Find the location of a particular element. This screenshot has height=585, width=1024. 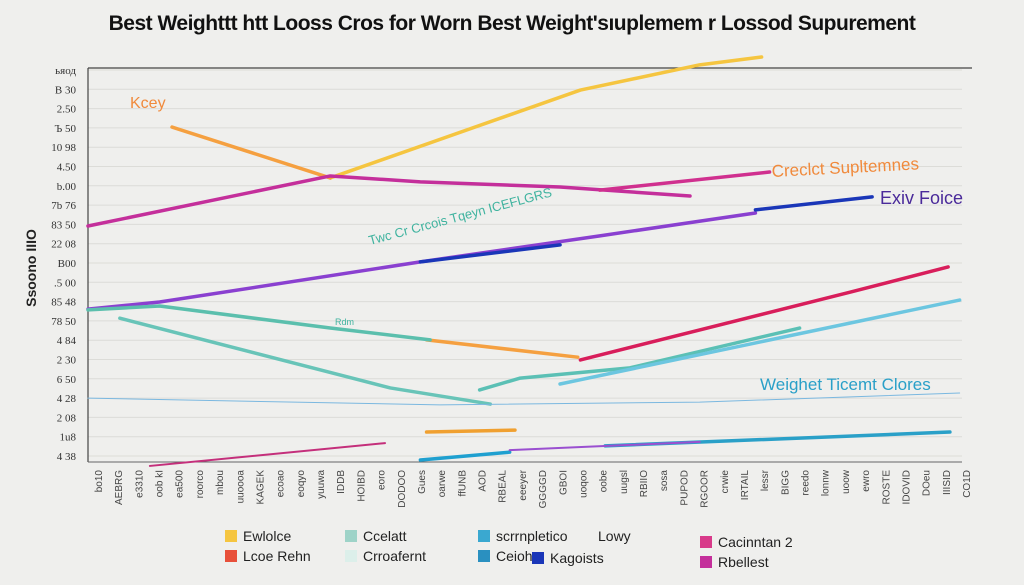

x-tick-label: mbou is located at coordinates (220, 482).